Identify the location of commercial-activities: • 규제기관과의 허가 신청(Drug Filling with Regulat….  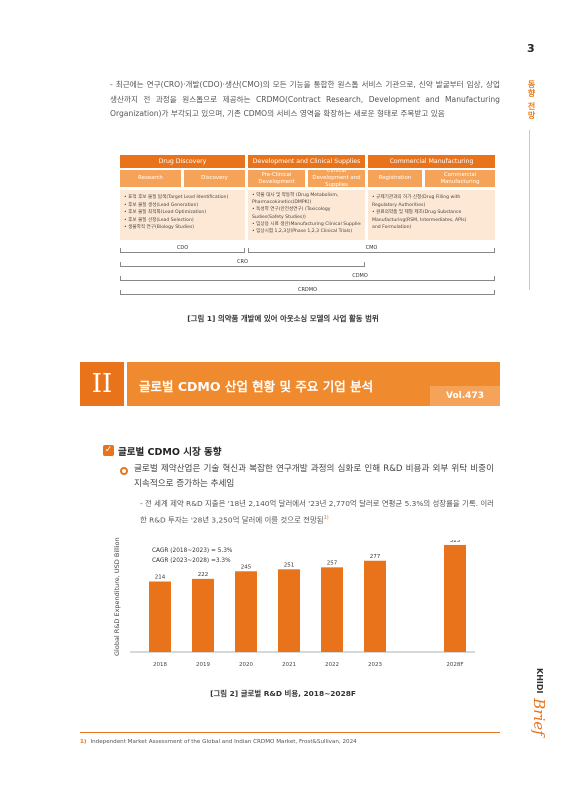
(431, 215).